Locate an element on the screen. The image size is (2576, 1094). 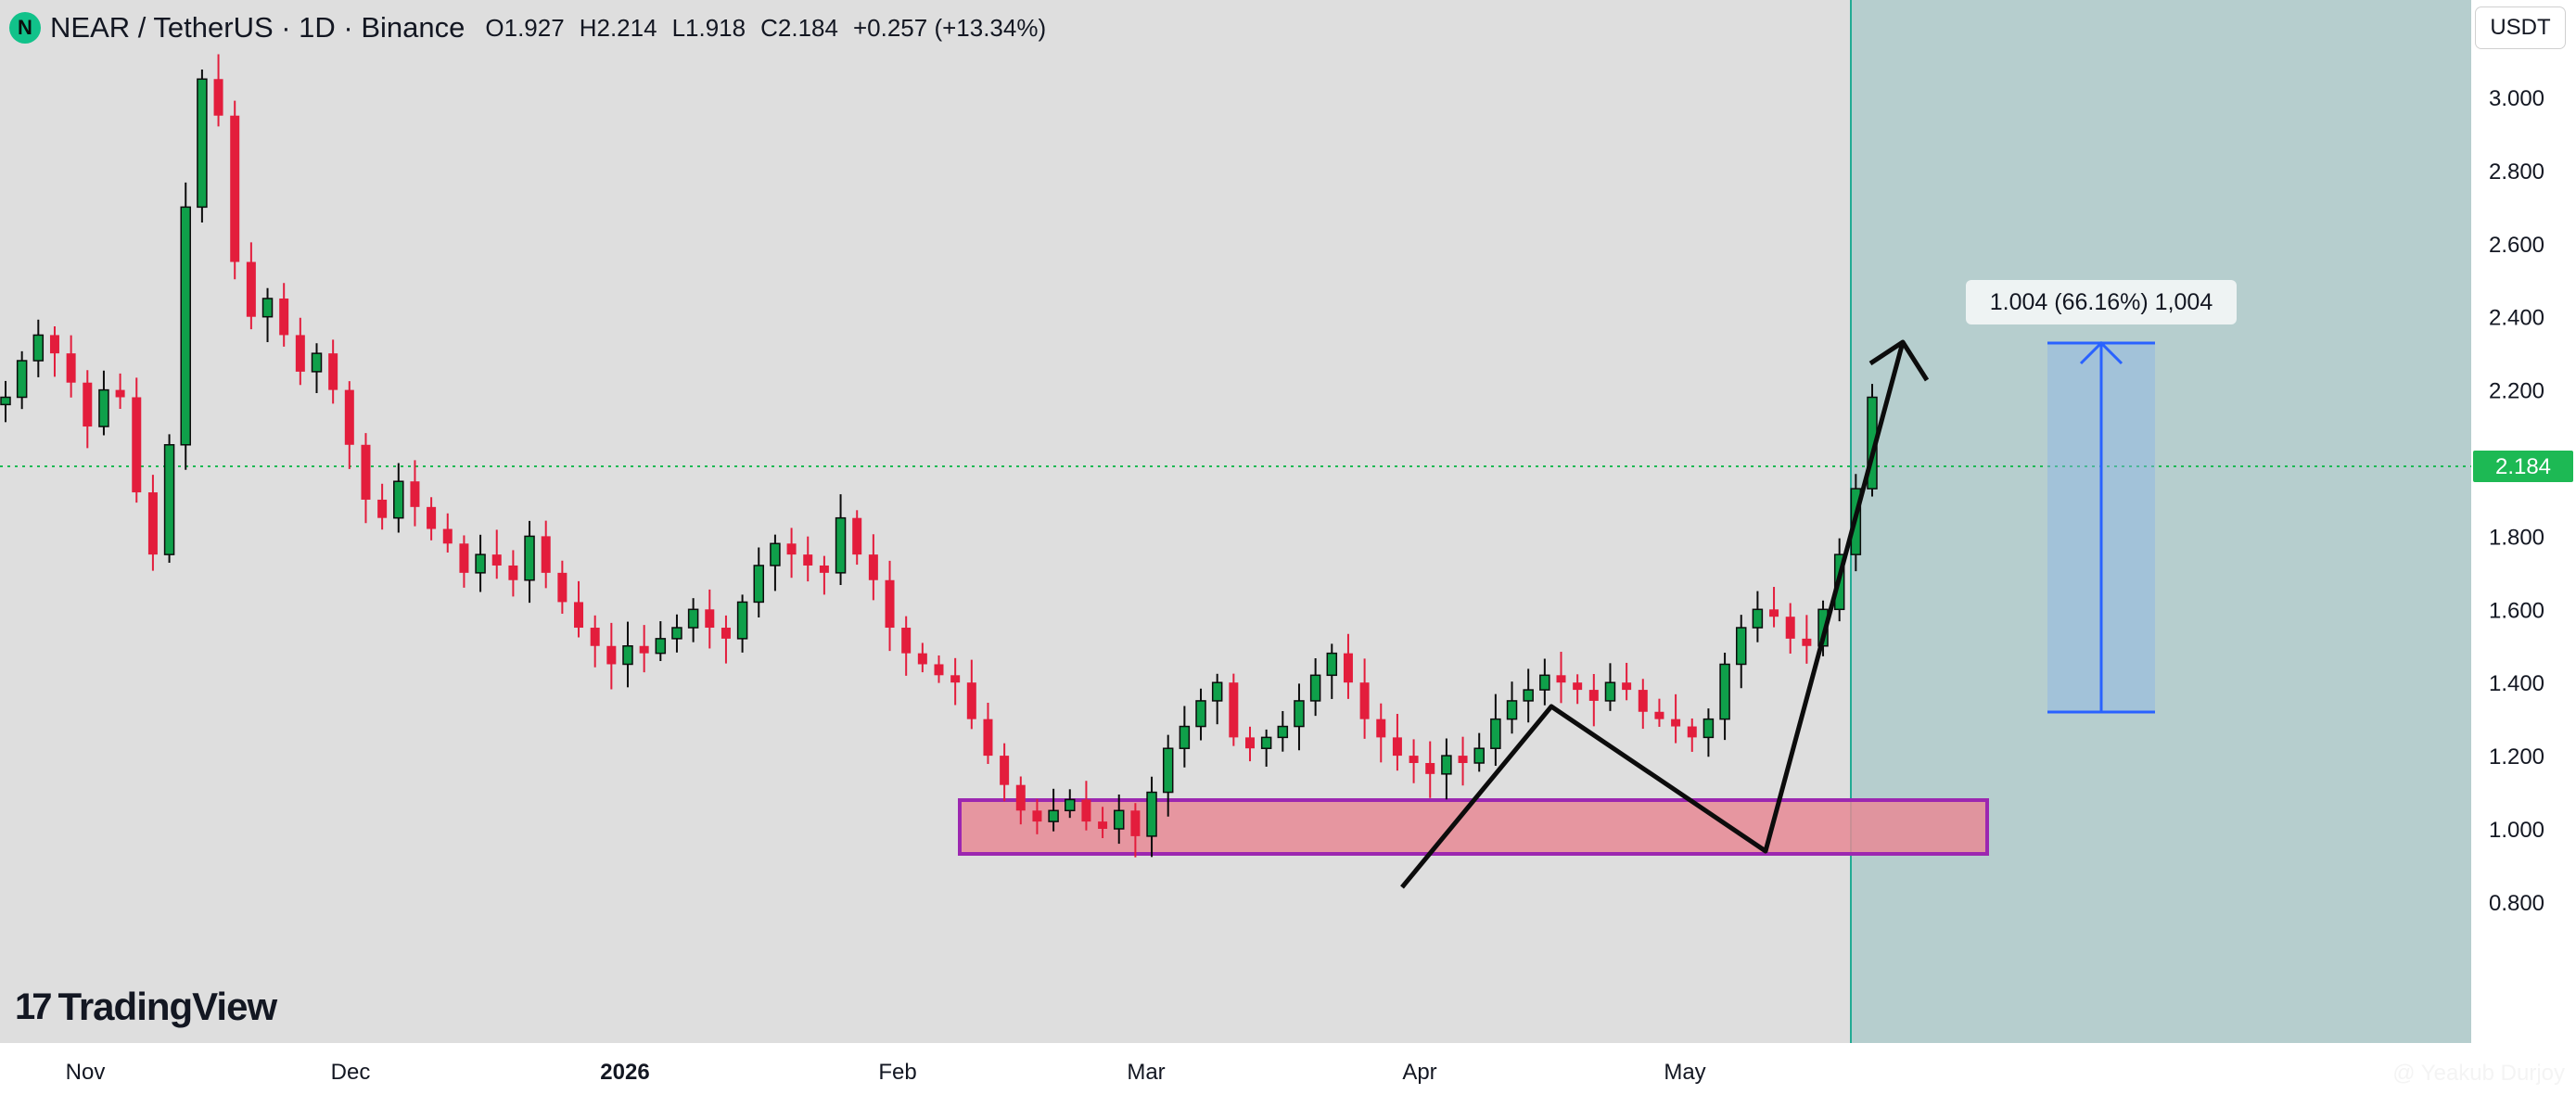
price-axis-background is located at coordinates (2524, 547).